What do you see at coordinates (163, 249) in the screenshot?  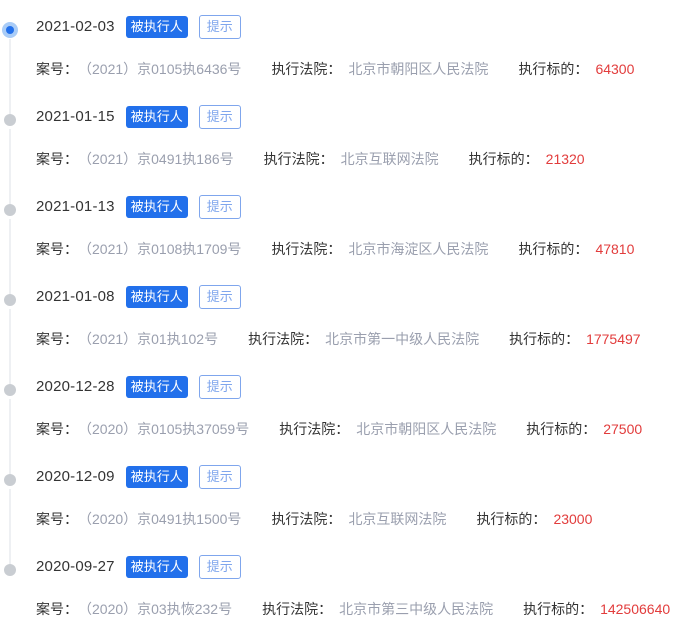 I see `case-number-value: （2021）京0108执1709号` at bounding box center [163, 249].